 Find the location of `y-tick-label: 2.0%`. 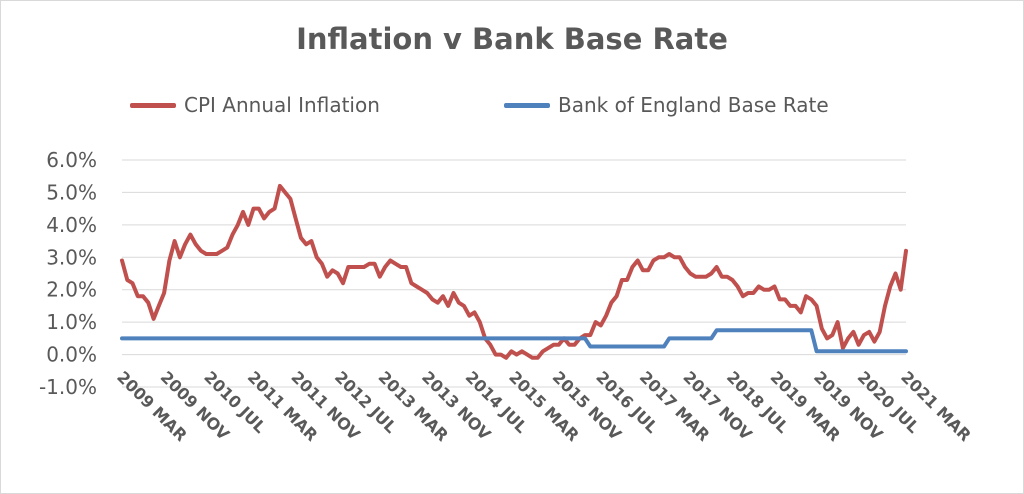

y-tick-label: 2.0% is located at coordinates (71, 290).